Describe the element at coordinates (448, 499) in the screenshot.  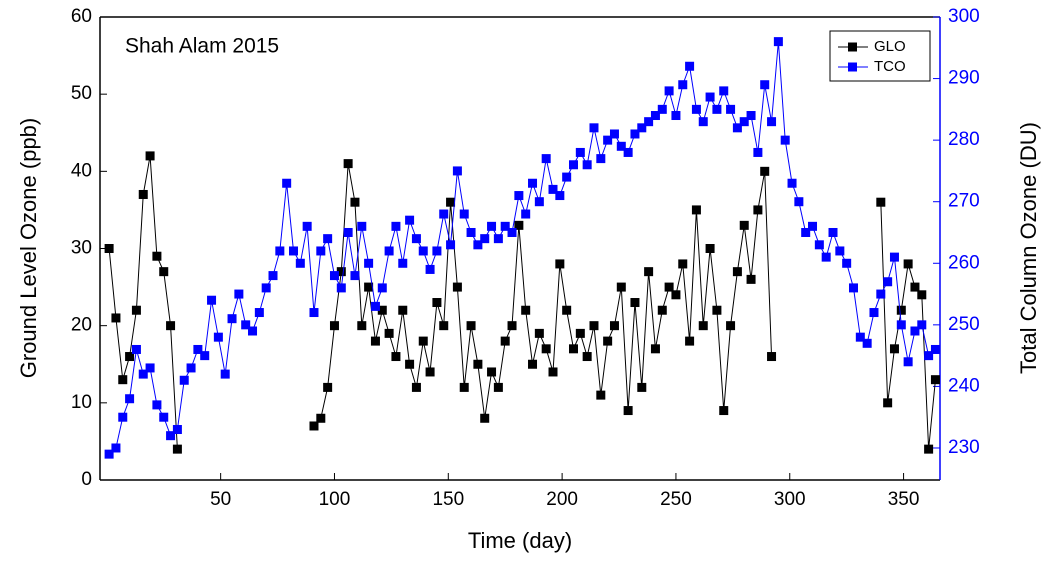
I see `x-tick-label: 150` at that location.